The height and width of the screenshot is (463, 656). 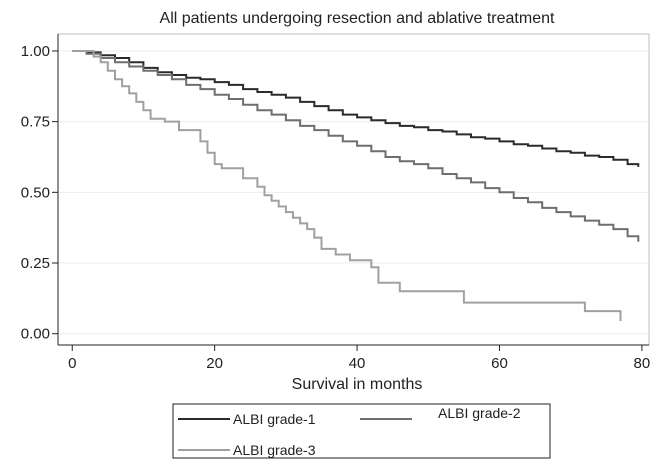 I want to click on y-tick-label-2: 0.50, so click(x=35, y=192).